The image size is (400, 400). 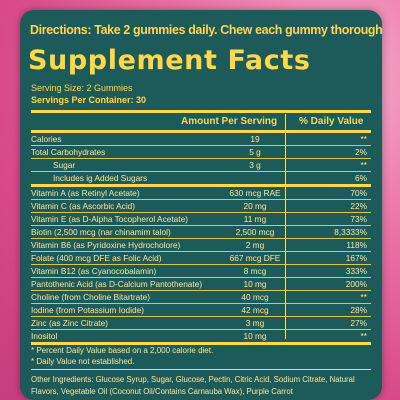 What do you see at coordinates (255, 152) in the screenshot?
I see `nutrient-amount: 5 g` at bounding box center [255, 152].